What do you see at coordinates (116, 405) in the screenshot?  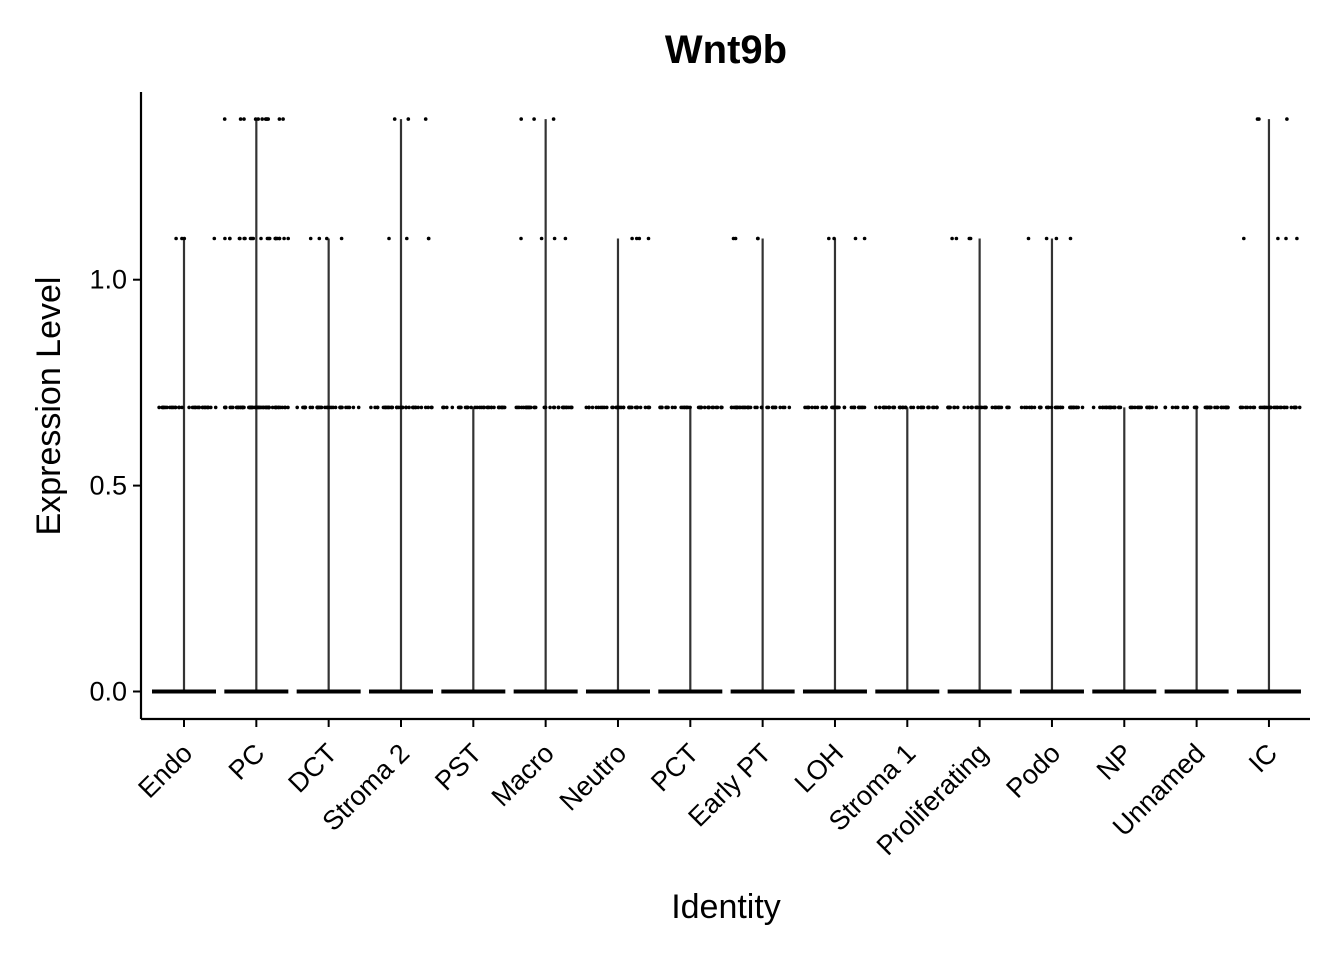 I see `y-axis: 0.0 0.5 1.0` at bounding box center [116, 405].